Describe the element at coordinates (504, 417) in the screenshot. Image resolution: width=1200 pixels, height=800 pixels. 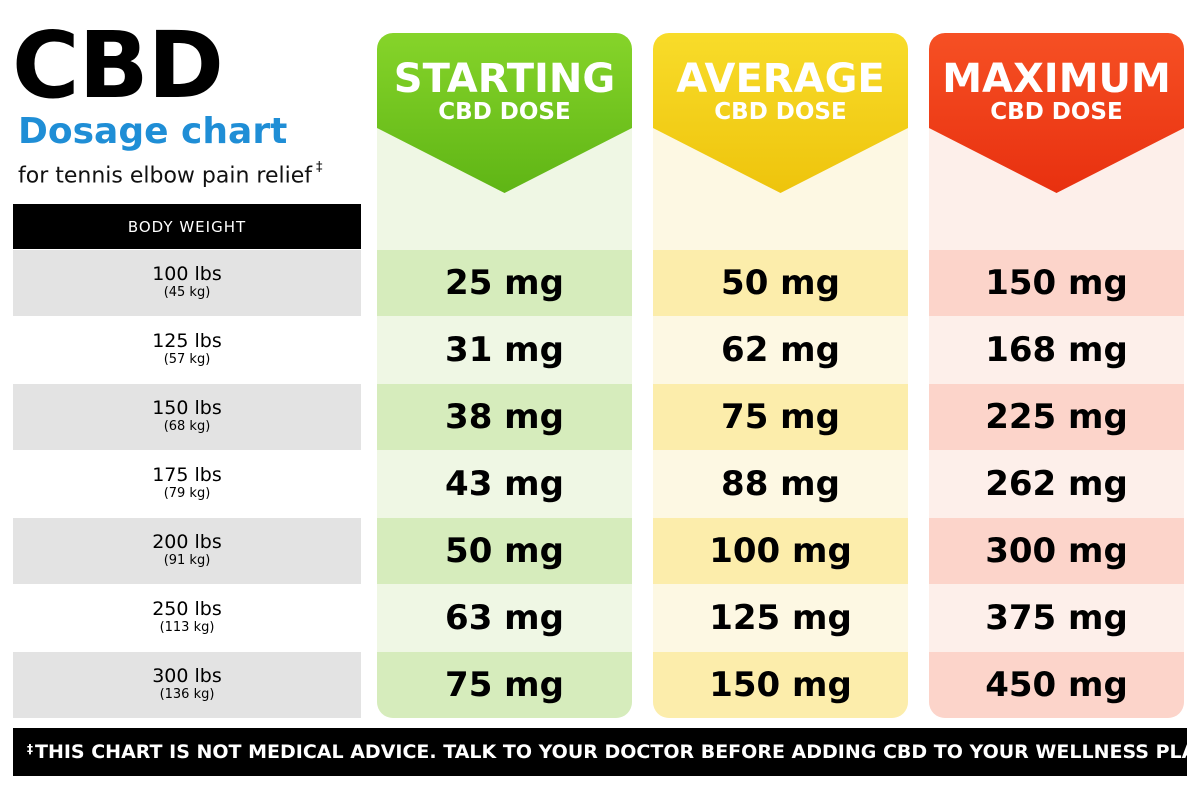
I see `dose-cell-starting: 38 mg` at that location.